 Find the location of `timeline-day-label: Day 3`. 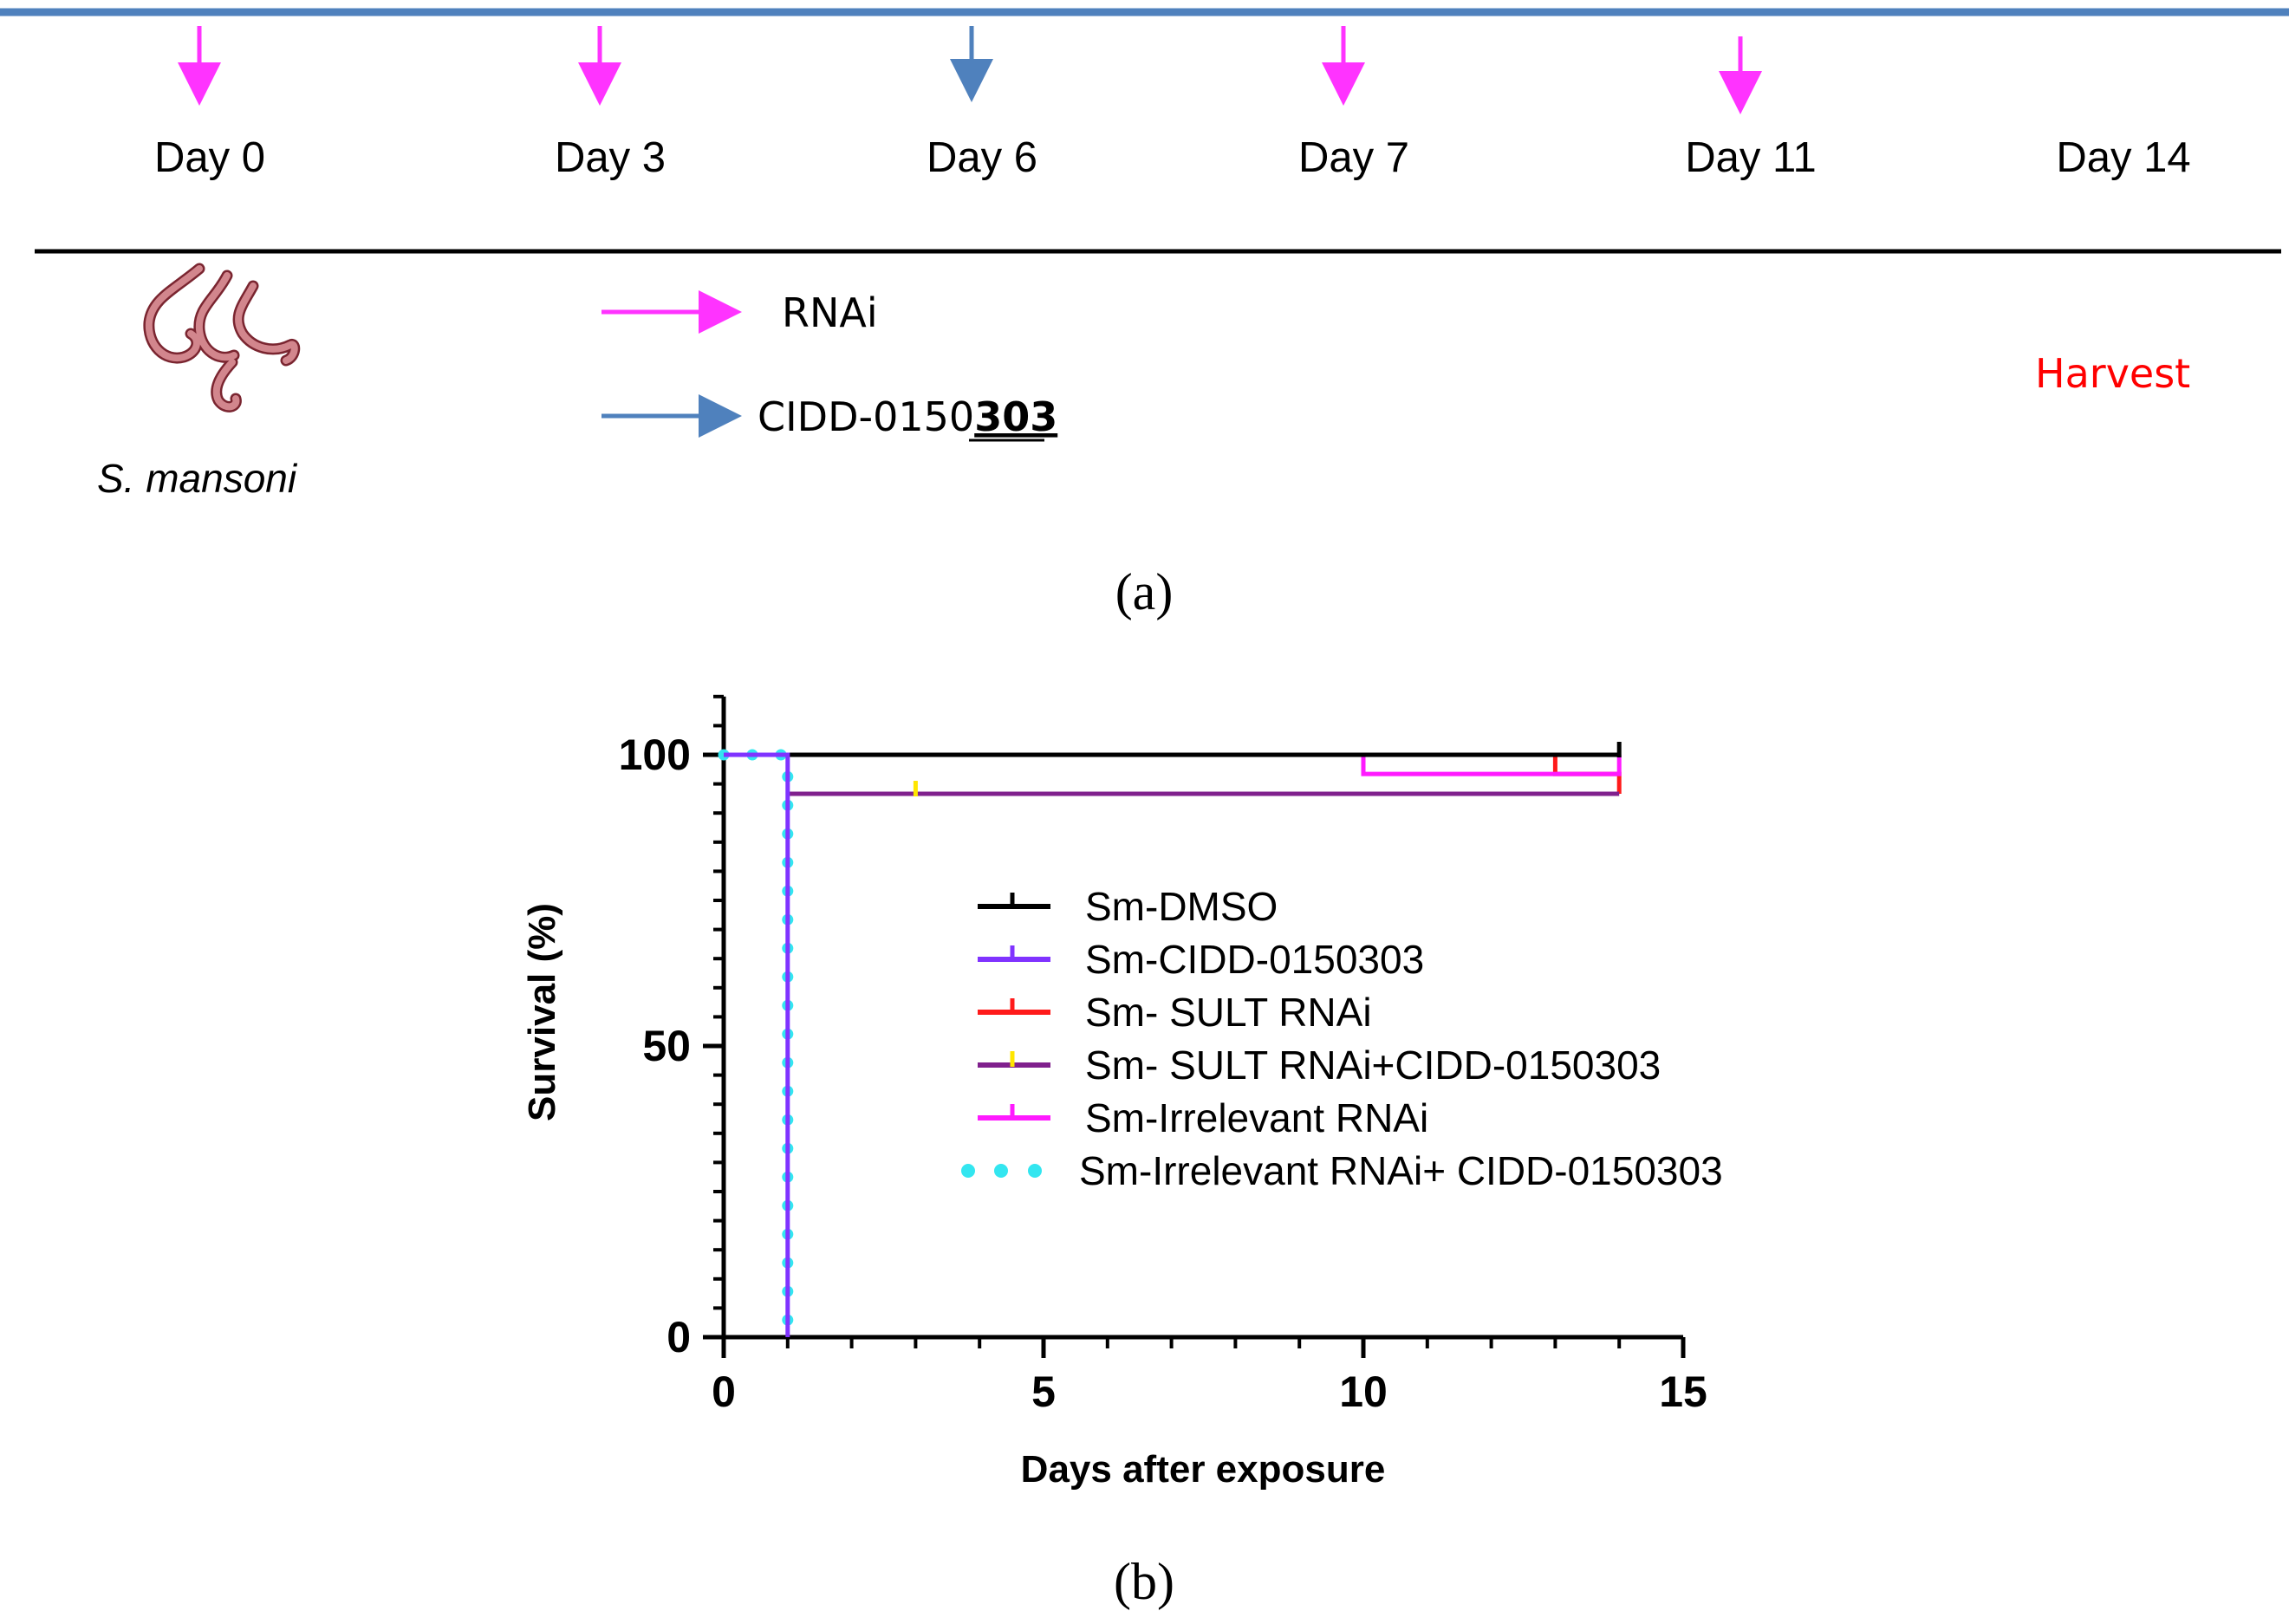

timeline-day-label: Day 3 is located at coordinates (610, 157).